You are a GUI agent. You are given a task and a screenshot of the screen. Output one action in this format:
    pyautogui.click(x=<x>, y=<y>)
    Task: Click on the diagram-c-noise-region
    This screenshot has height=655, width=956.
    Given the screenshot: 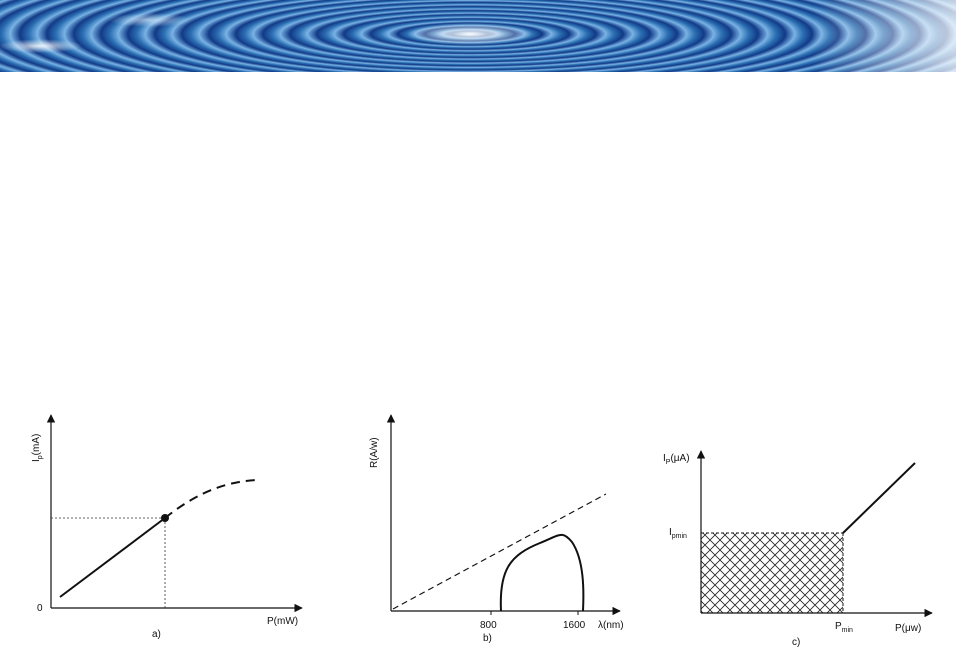 What is the action you would take?
    pyautogui.click(x=772, y=573)
    